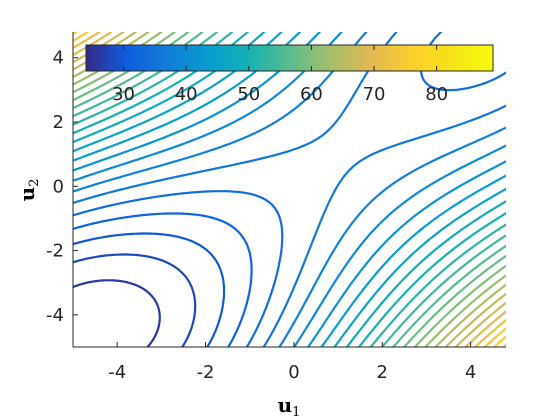 Image resolution: width=560 pixels, height=420 pixels. I want to click on colorbar-tick-label: 40, so click(186, 94).